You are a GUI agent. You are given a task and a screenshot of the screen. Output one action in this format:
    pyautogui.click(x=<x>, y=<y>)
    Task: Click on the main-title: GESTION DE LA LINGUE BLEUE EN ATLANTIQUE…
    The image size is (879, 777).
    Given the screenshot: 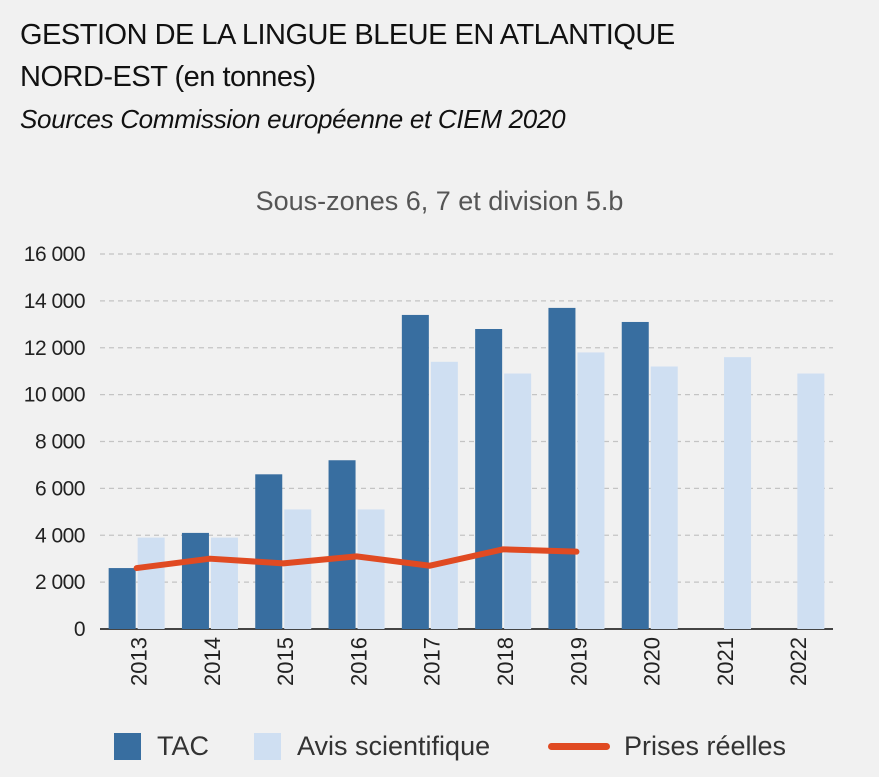 What is the action you would take?
    pyautogui.click(x=347, y=56)
    